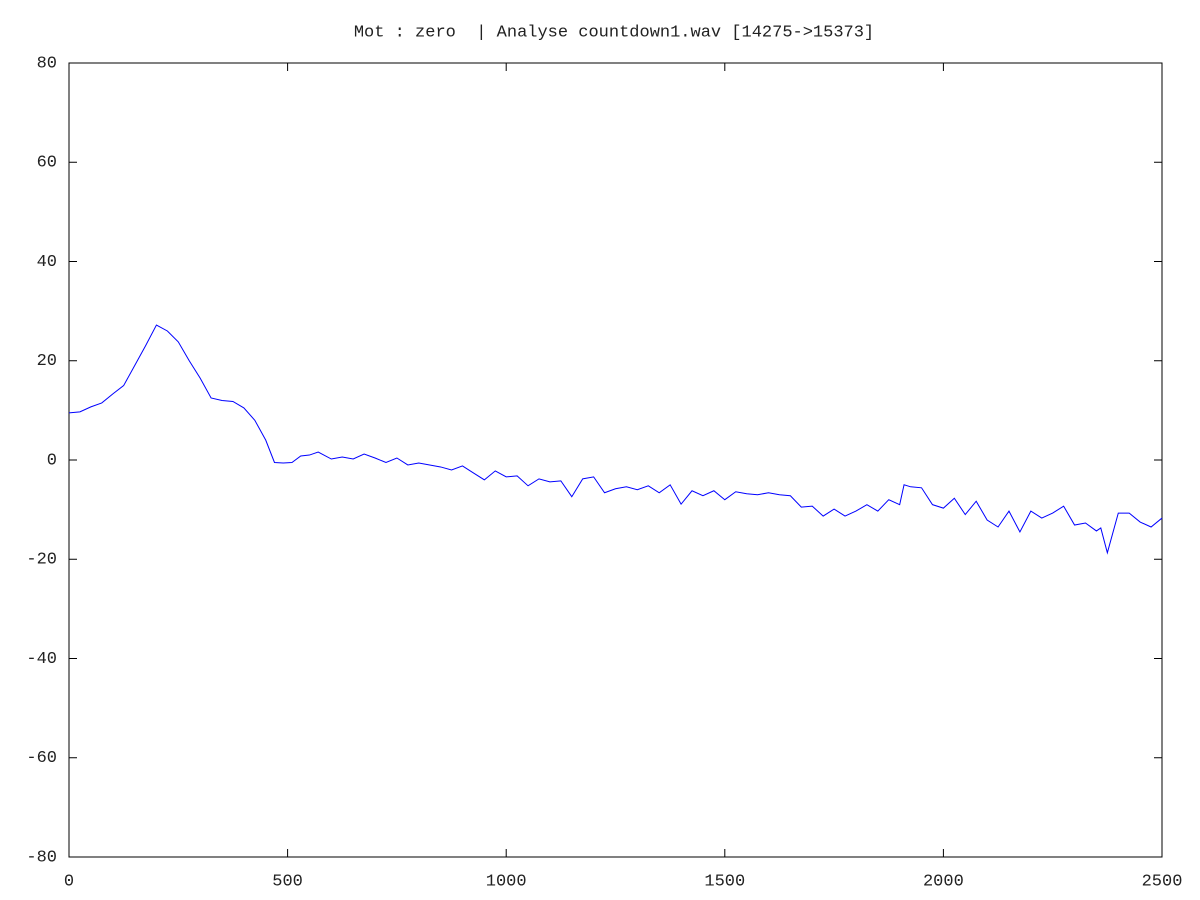 The width and height of the screenshot is (1200, 900). I want to click on y-tick-label: -80, so click(41, 857).